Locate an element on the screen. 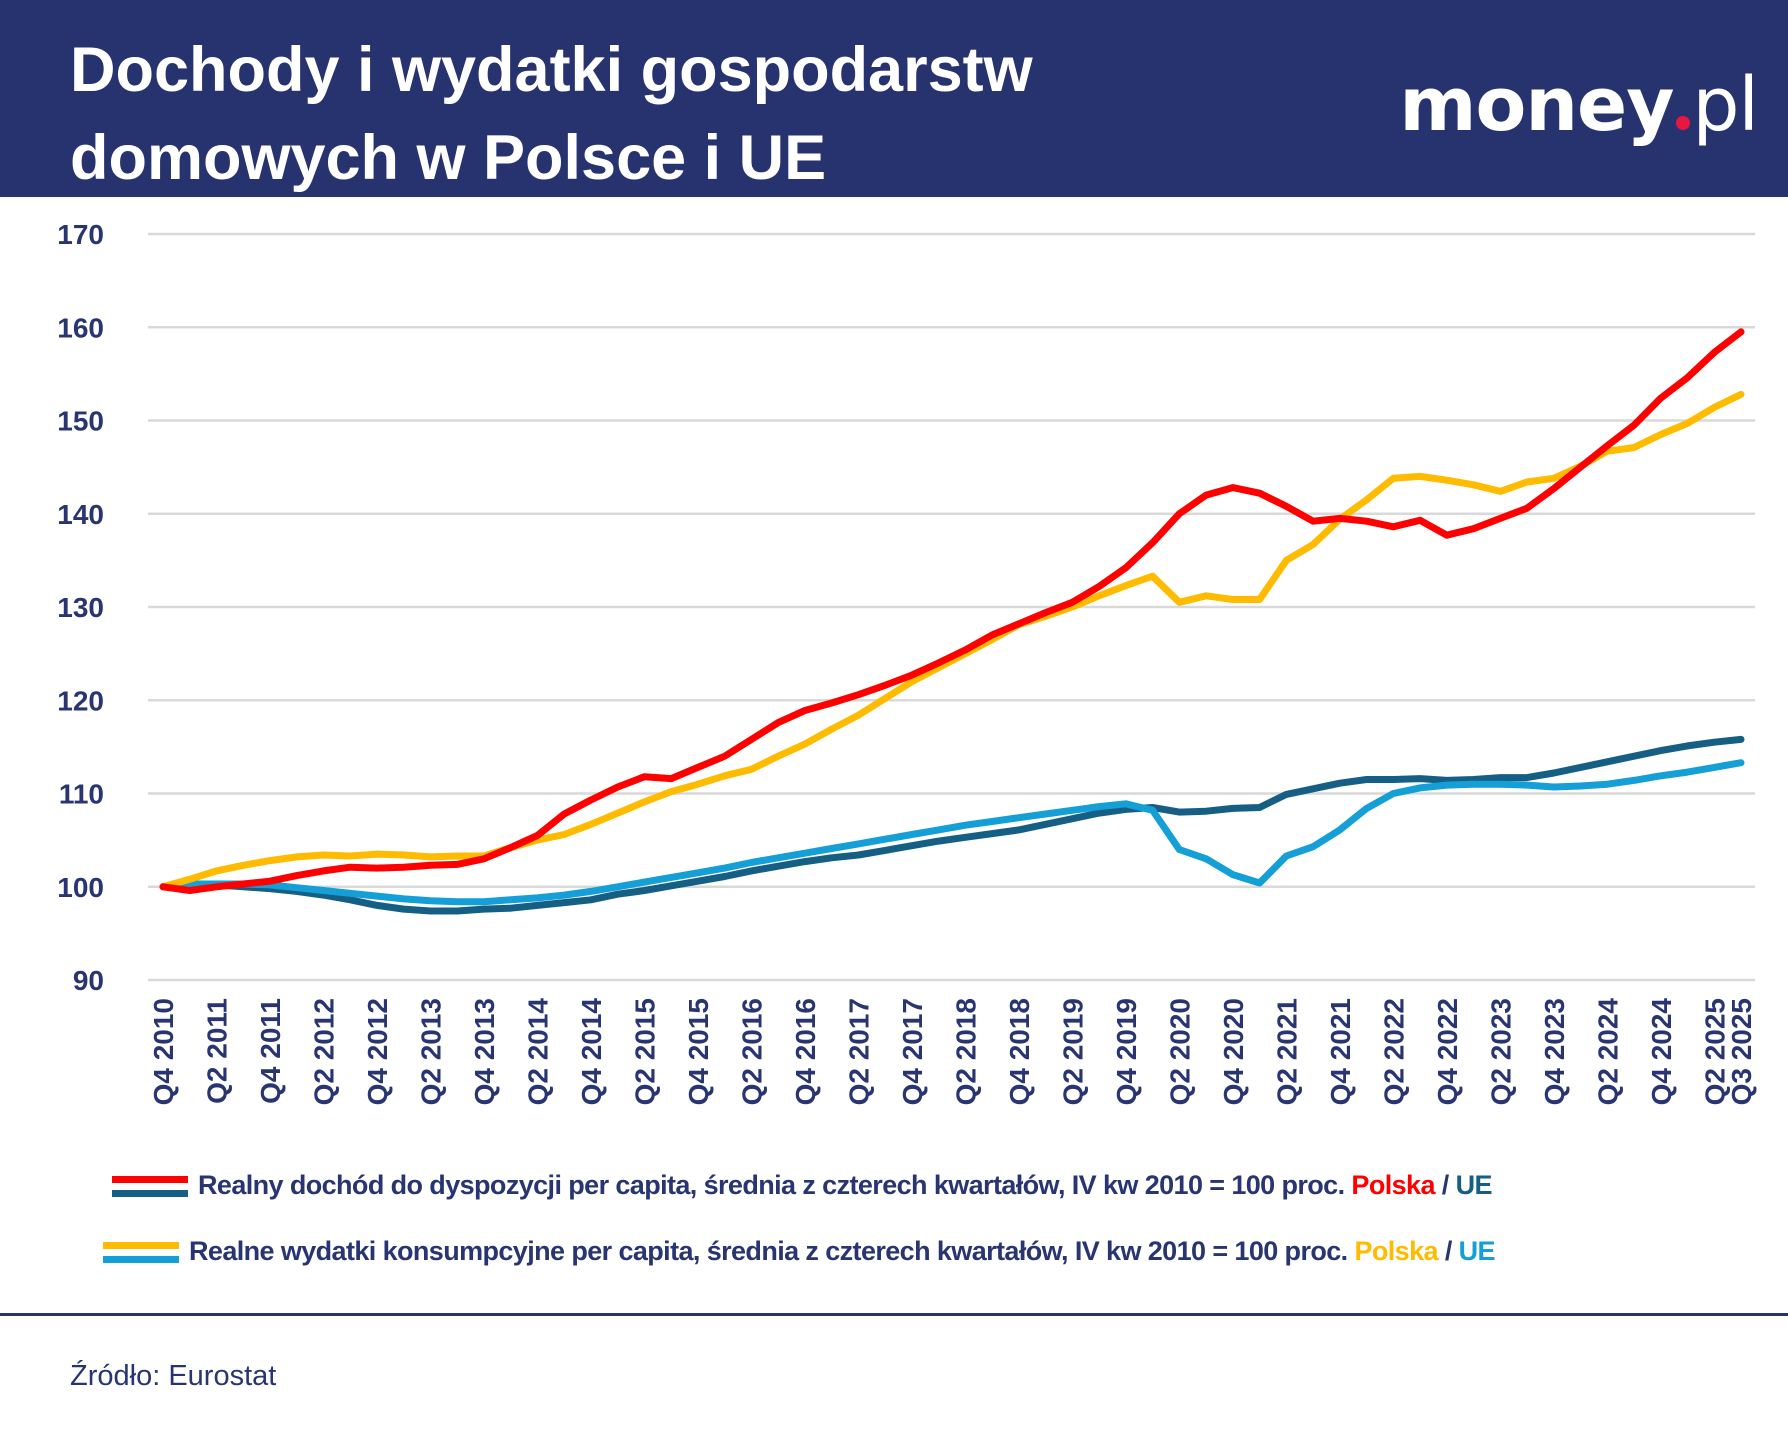 The image size is (1788, 1440). x-tick-label: Q4 2019 is located at coordinates (1126, 1051).